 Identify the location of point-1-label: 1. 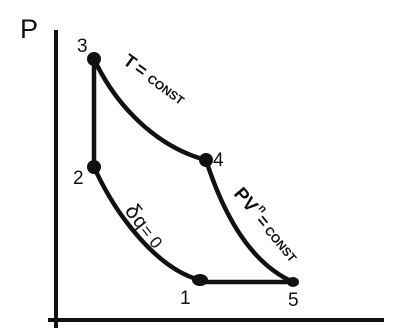
(185, 298).